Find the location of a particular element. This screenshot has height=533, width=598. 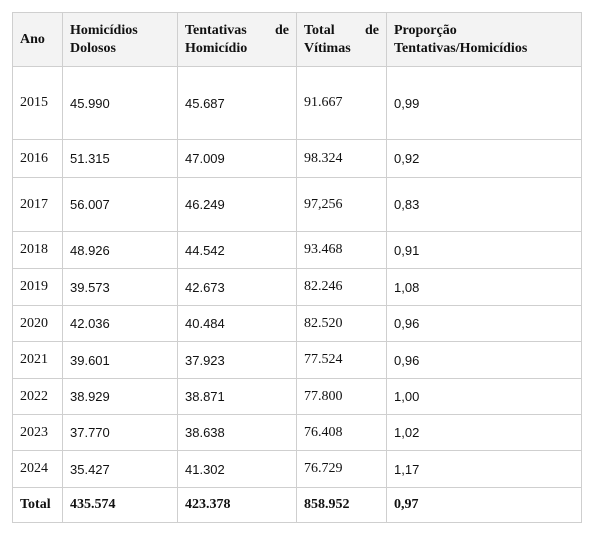

cell: 1,00 is located at coordinates (484, 396).